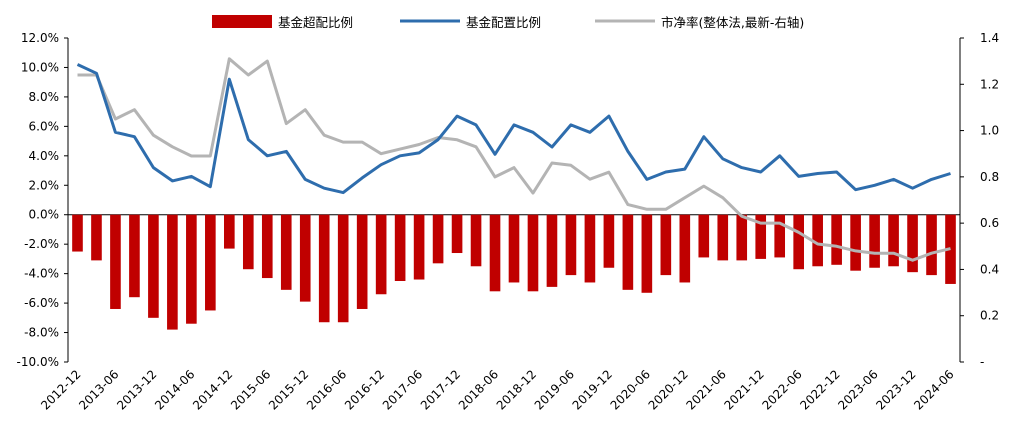  What do you see at coordinates (364, 389) in the screenshot?
I see `x-axis-tick-label: 2016-12` at bounding box center [364, 389].